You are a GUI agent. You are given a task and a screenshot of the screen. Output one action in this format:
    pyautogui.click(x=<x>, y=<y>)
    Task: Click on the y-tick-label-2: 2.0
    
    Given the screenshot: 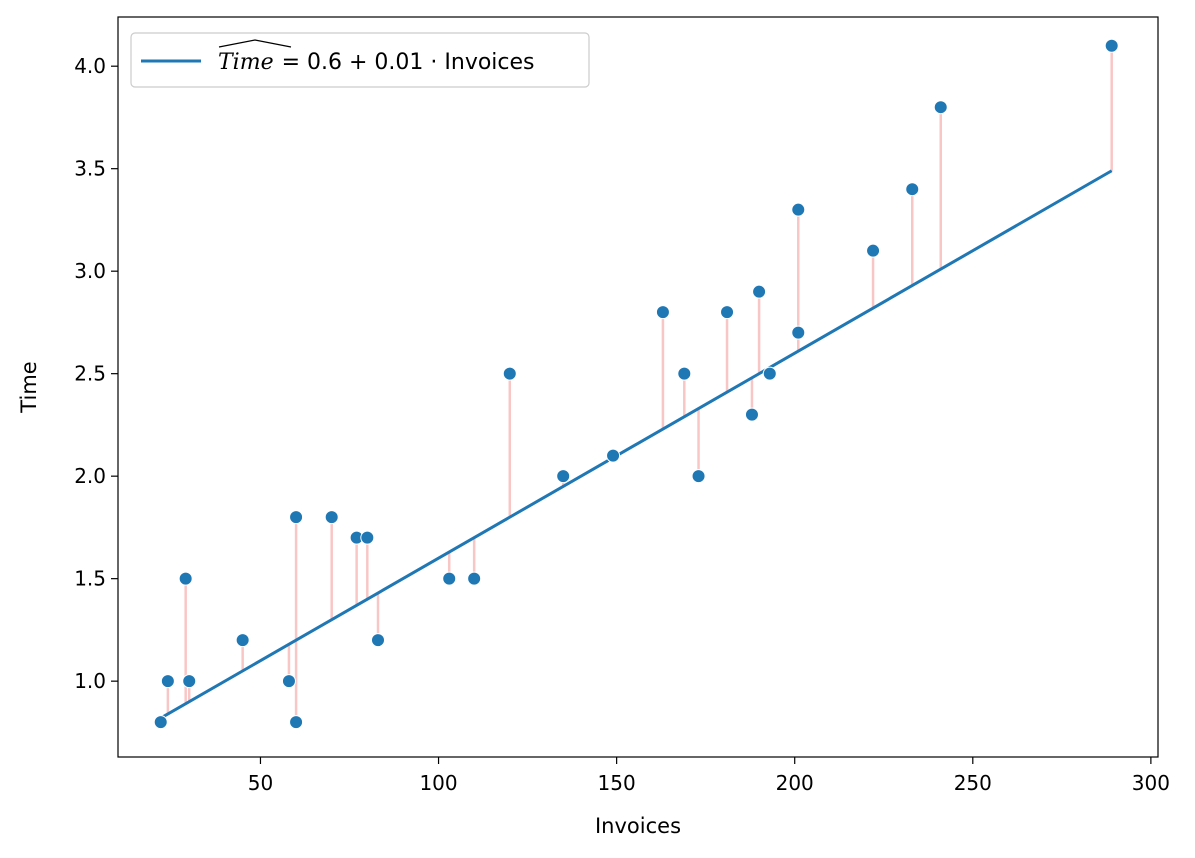 What is the action you would take?
    pyautogui.click(x=90, y=476)
    